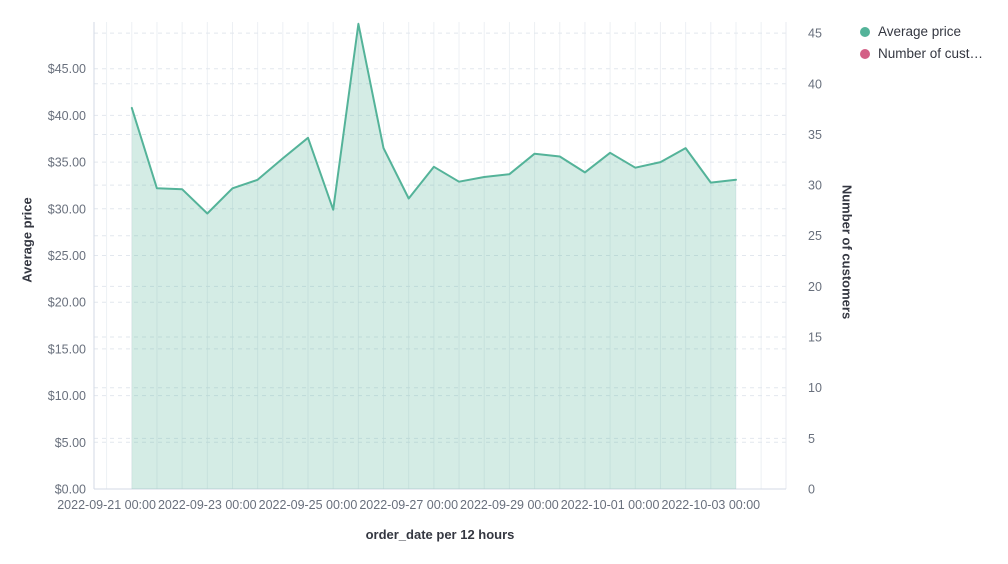 This screenshot has height=564, width=1008. Describe the element at coordinates (815, 287) in the screenshot. I see `y-right-tick-label: 20` at that location.